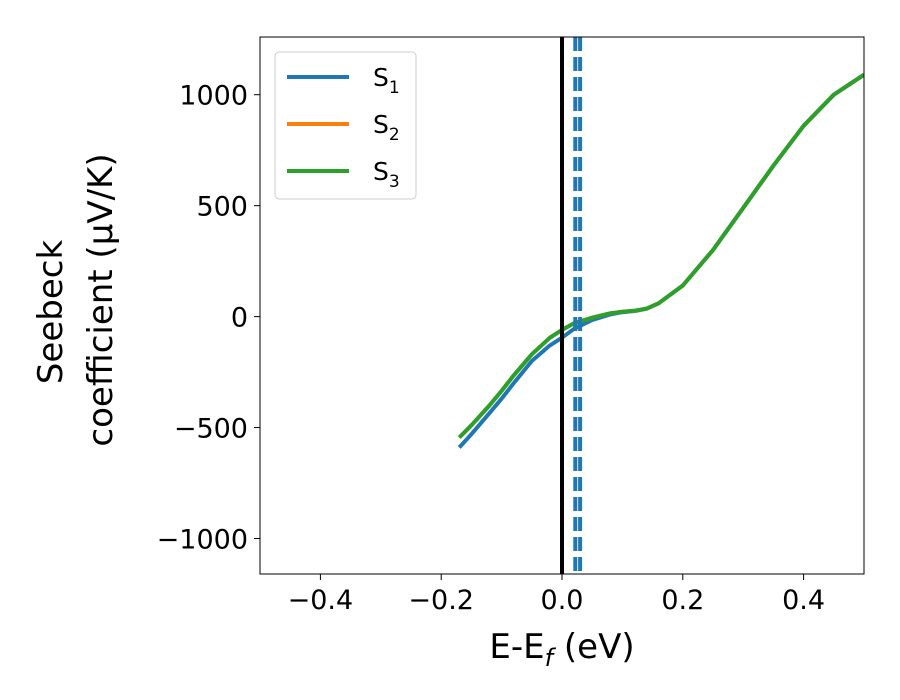 The image size is (900, 700). What do you see at coordinates (213, 96) in the screenshot?
I see `y-tick-label: 1000` at bounding box center [213, 96].